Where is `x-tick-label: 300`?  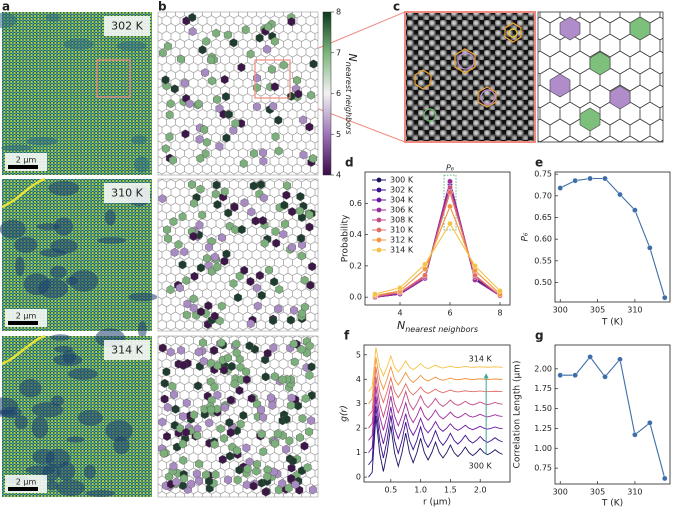
x-tick-label: 300 is located at coordinates (560, 492).